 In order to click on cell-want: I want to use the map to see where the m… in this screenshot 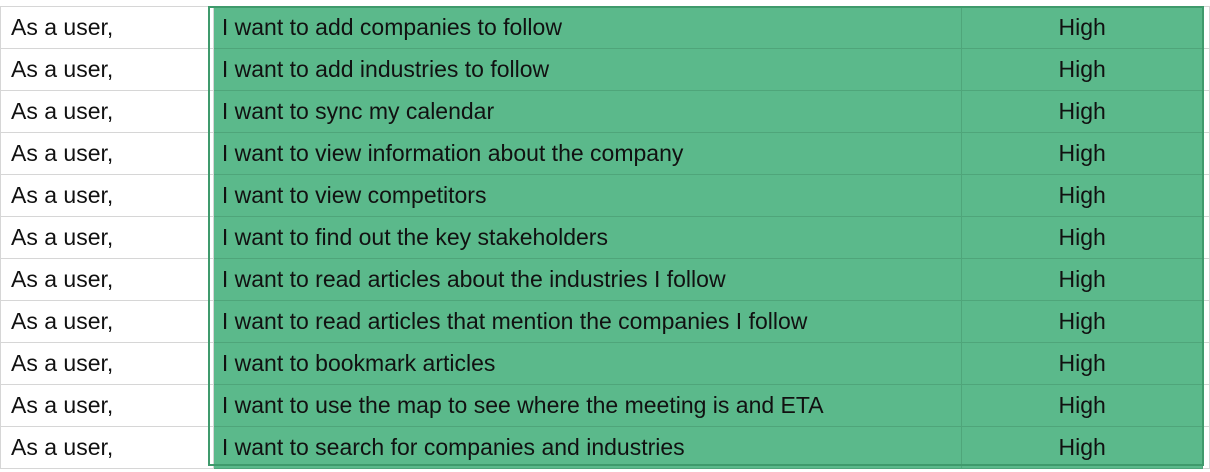, I will do `click(587, 406)`.